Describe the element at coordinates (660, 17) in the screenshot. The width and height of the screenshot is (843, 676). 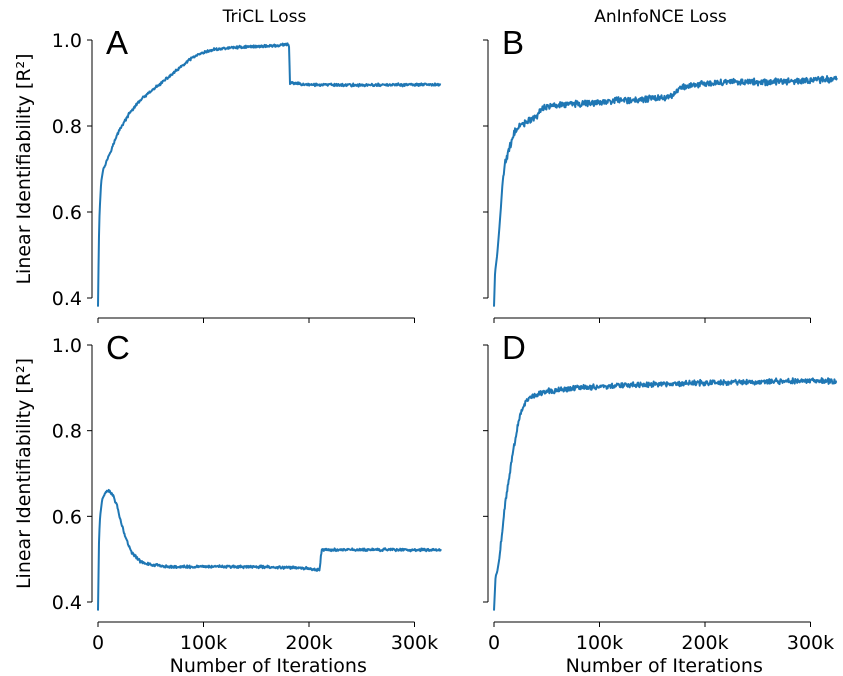
I see `panel-title: AnInfoNCE Loss` at that location.